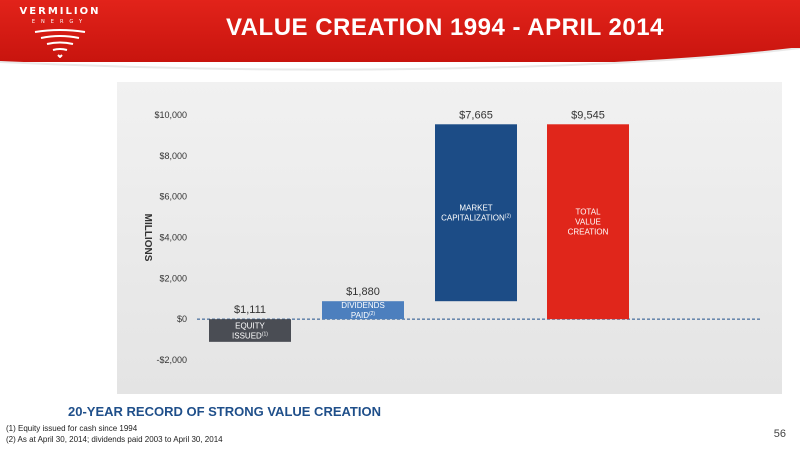 The height and width of the screenshot is (450, 800). I want to click on bar-category-label: CREATION, so click(588, 232).